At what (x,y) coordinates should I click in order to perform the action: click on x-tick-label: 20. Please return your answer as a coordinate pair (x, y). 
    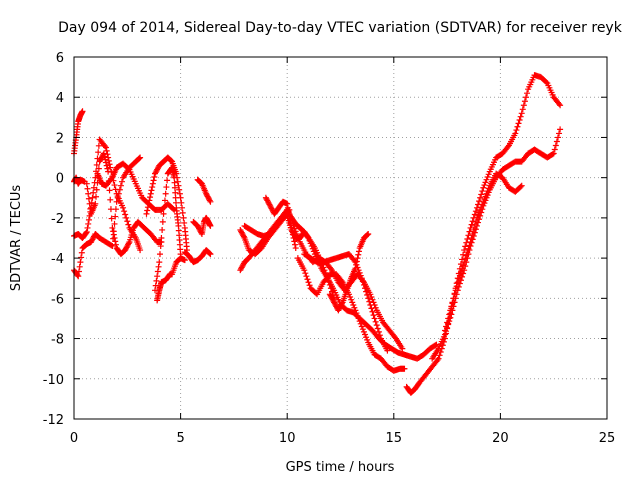
    Looking at the image, I should click on (500, 438).